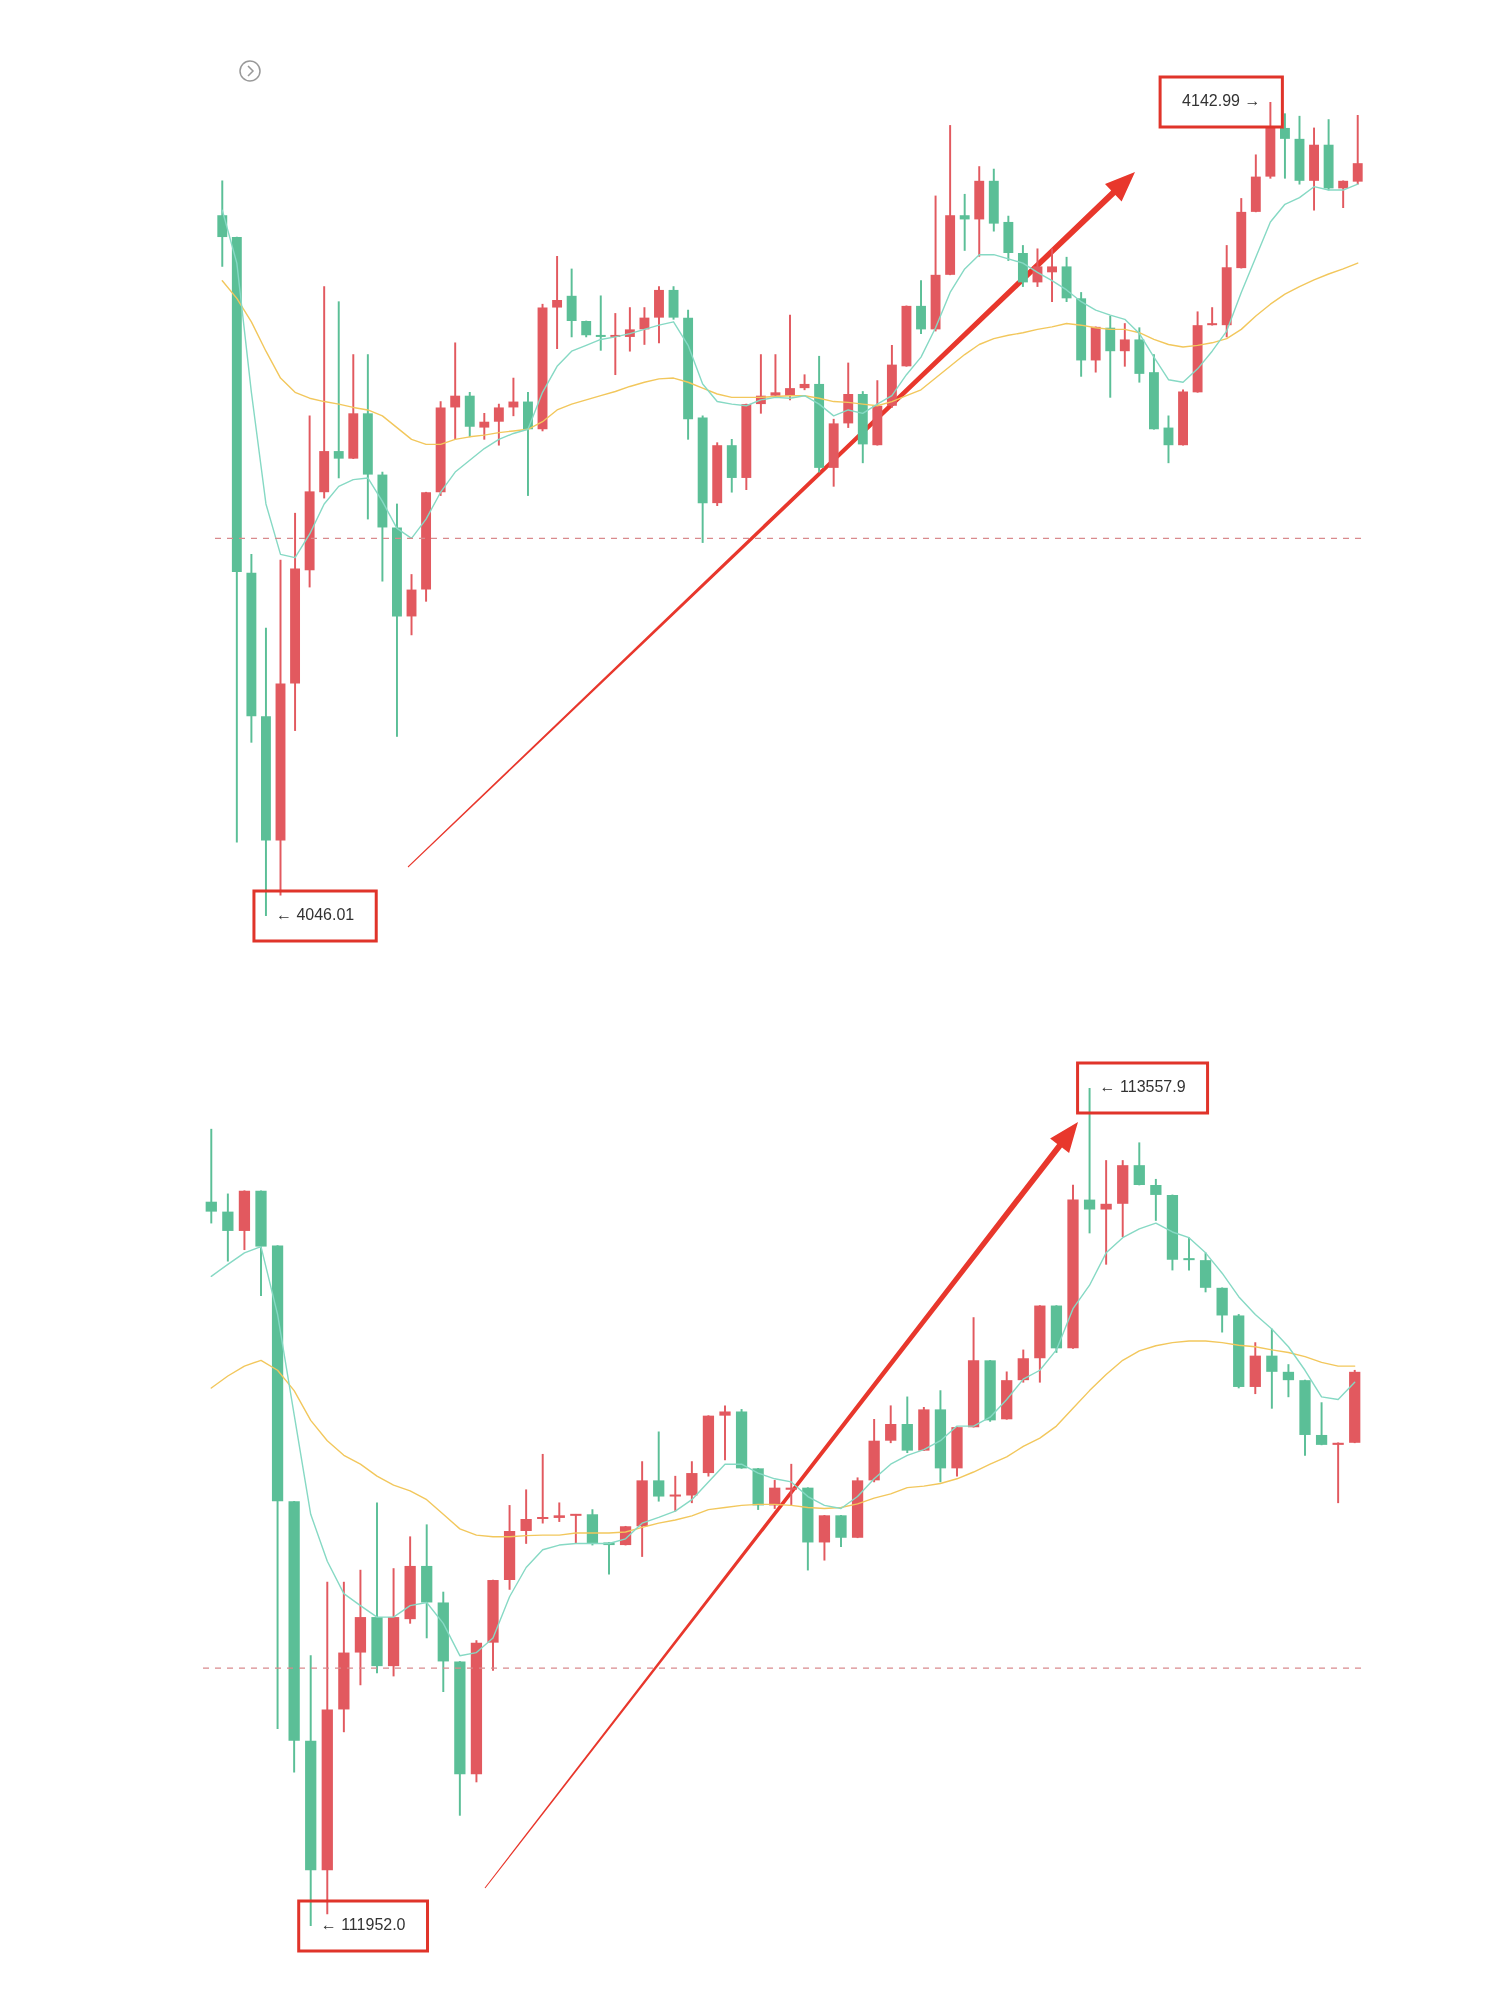 The height and width of the screenshot is (2000, 1500). I want to click on annotation: ← 113557.9, so click(1142, 1087).